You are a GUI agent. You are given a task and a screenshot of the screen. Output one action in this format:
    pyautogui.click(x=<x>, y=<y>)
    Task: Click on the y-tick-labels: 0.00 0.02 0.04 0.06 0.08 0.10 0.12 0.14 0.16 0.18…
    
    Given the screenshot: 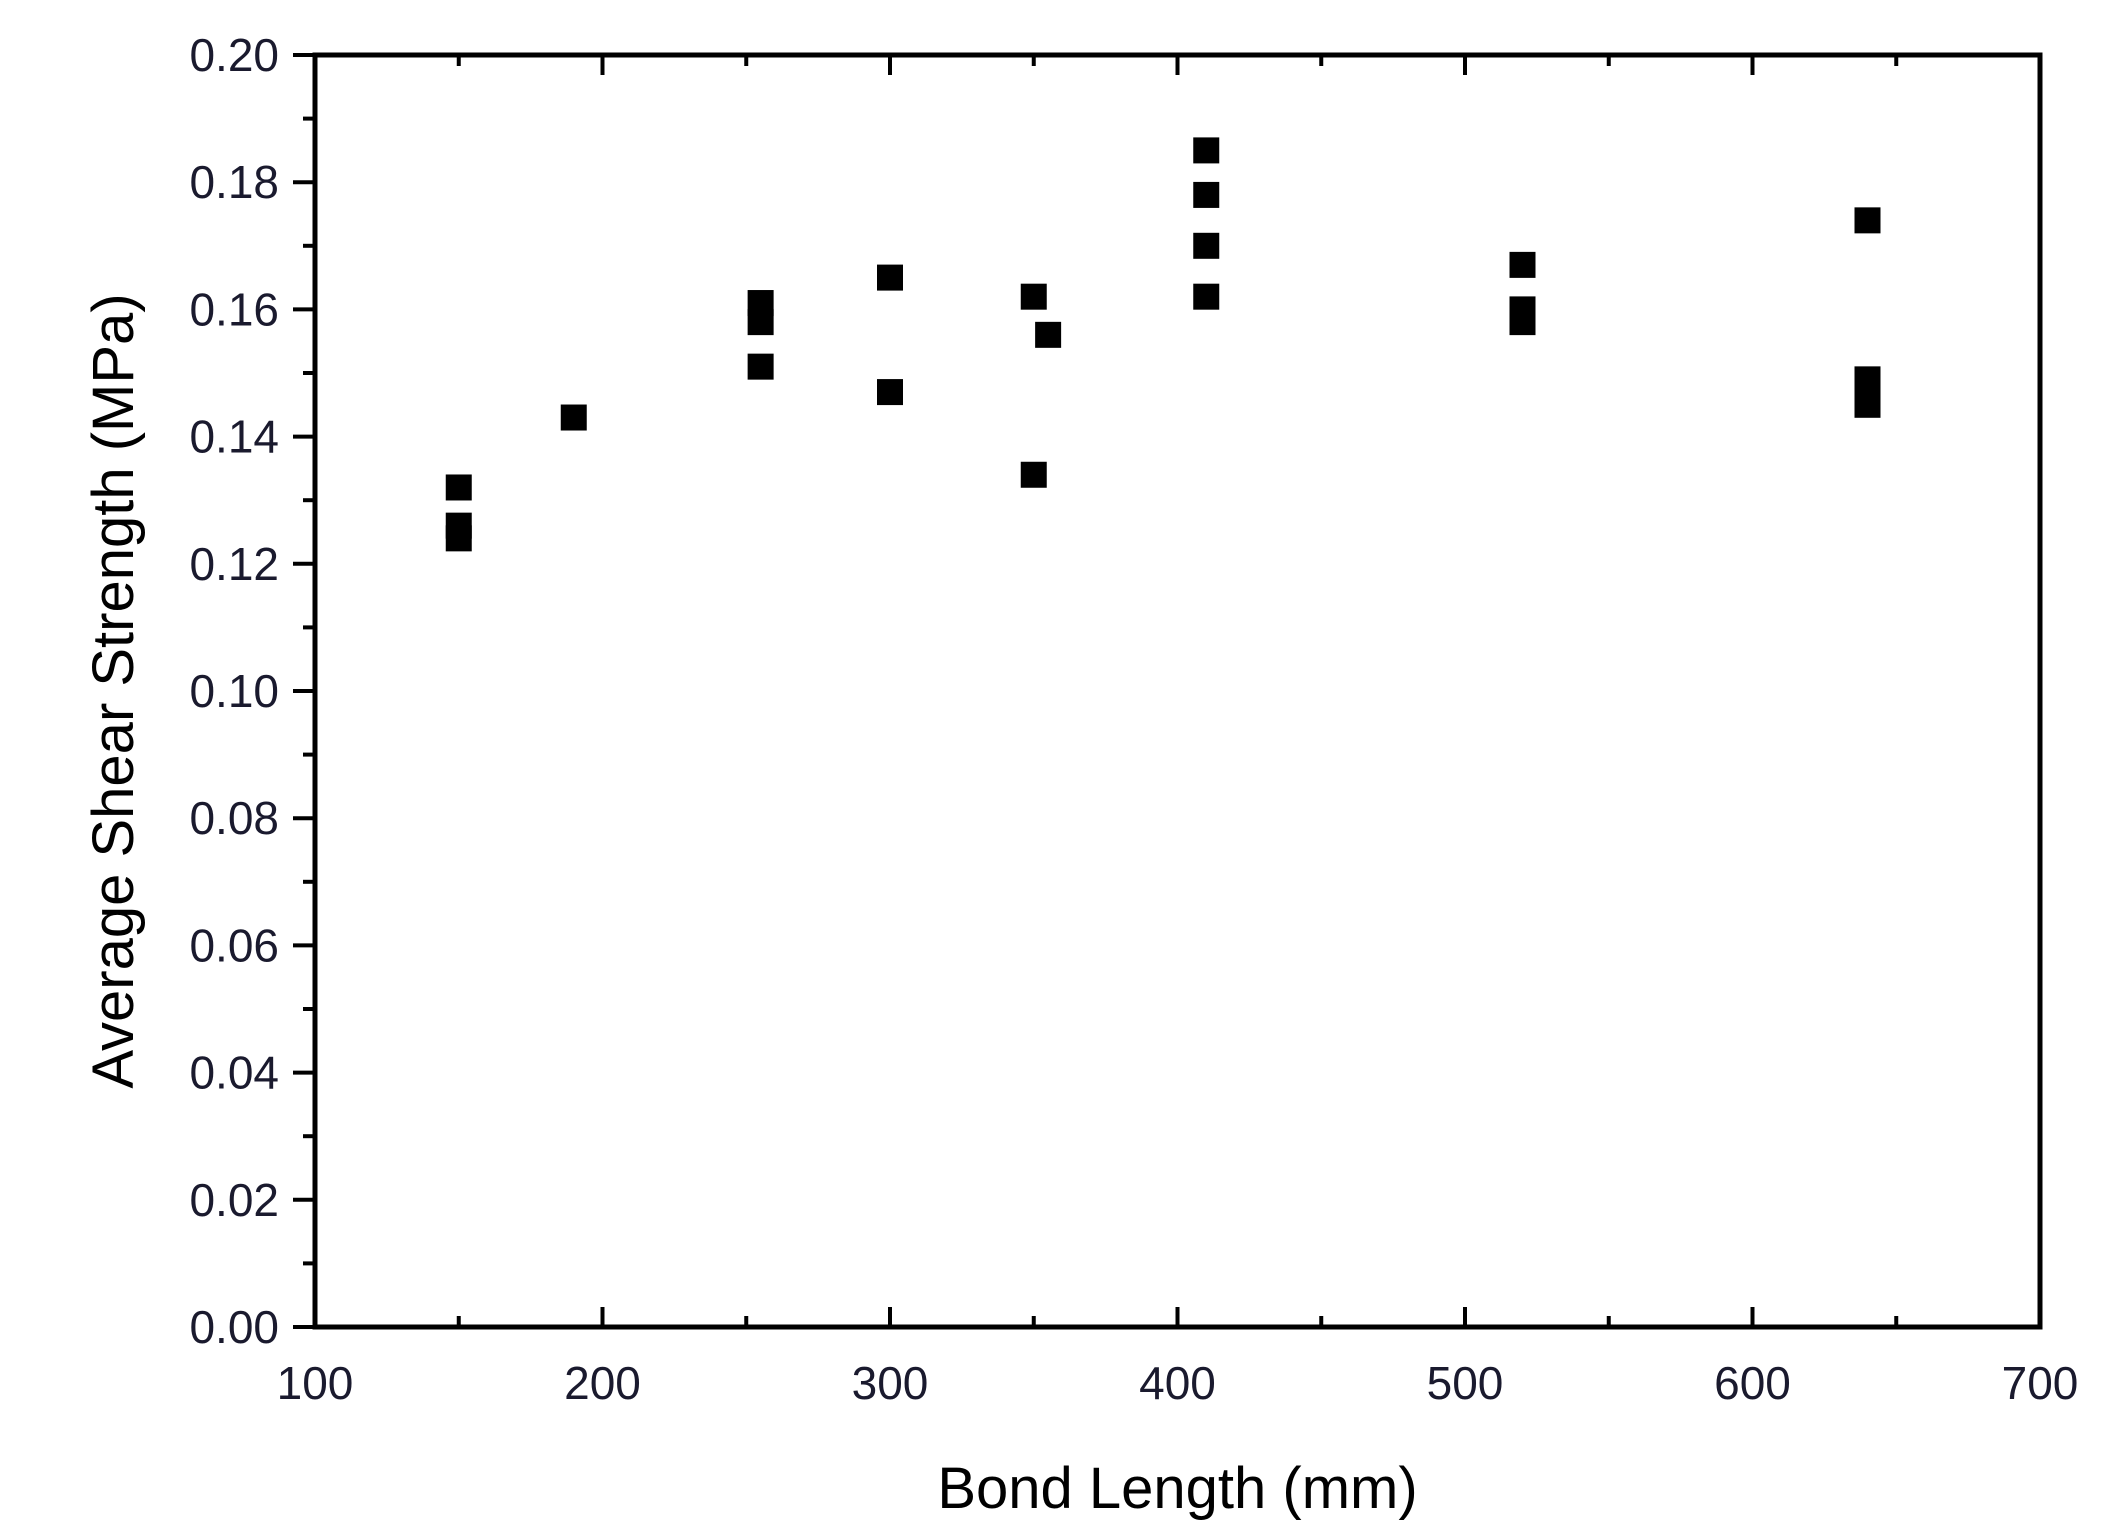 What is the action you would take?
    pyautogui.click(x=234, y=691)
    